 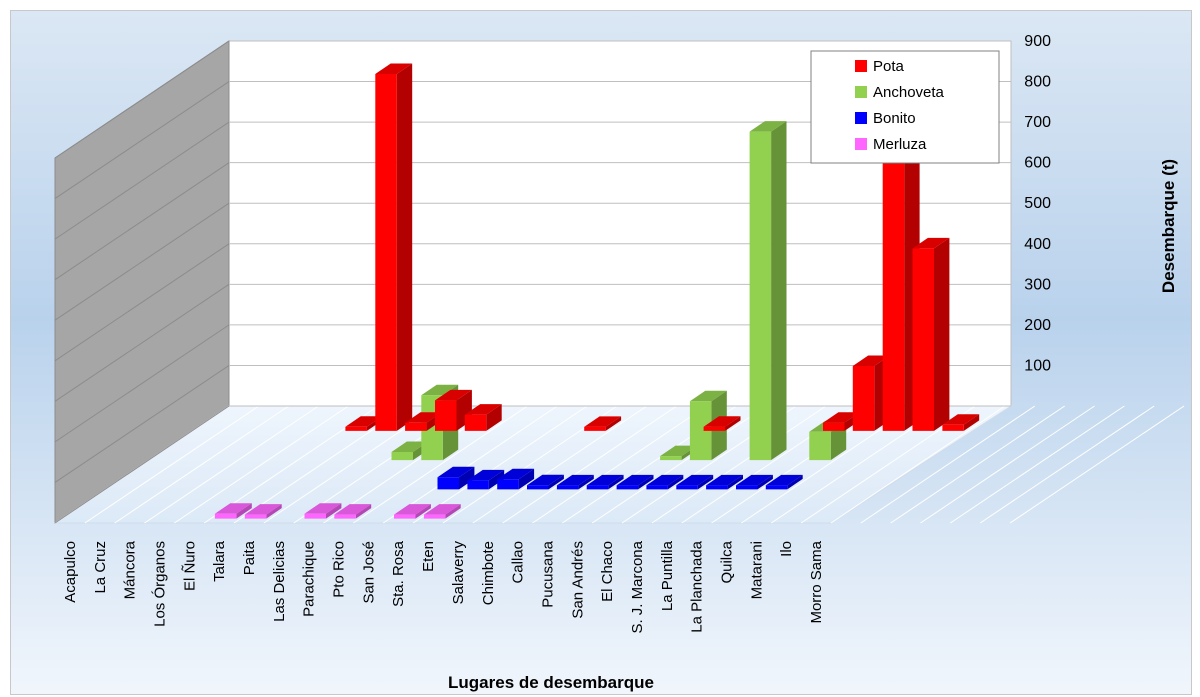 I want to click on x-tick-label: Salaverry, so click(x=458, y=573).